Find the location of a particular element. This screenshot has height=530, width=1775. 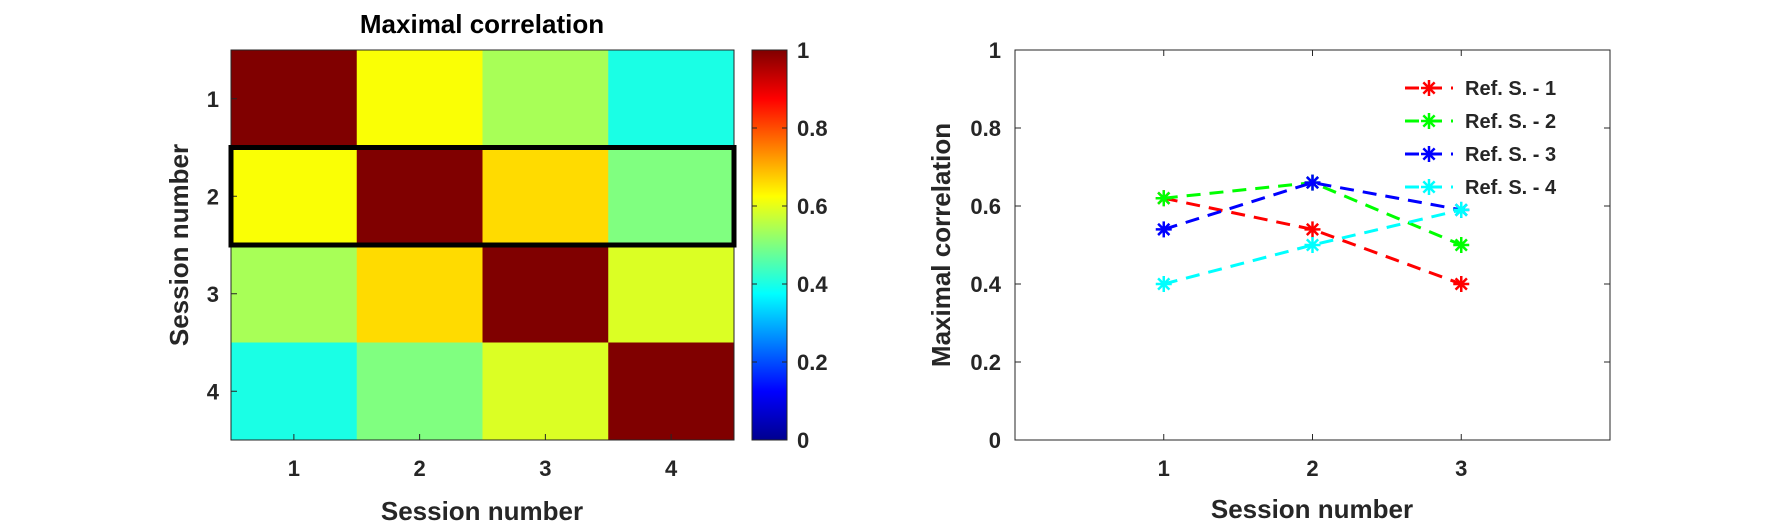

legend-item: Ref. S. - 4 is located at coordinates (1481, 188).